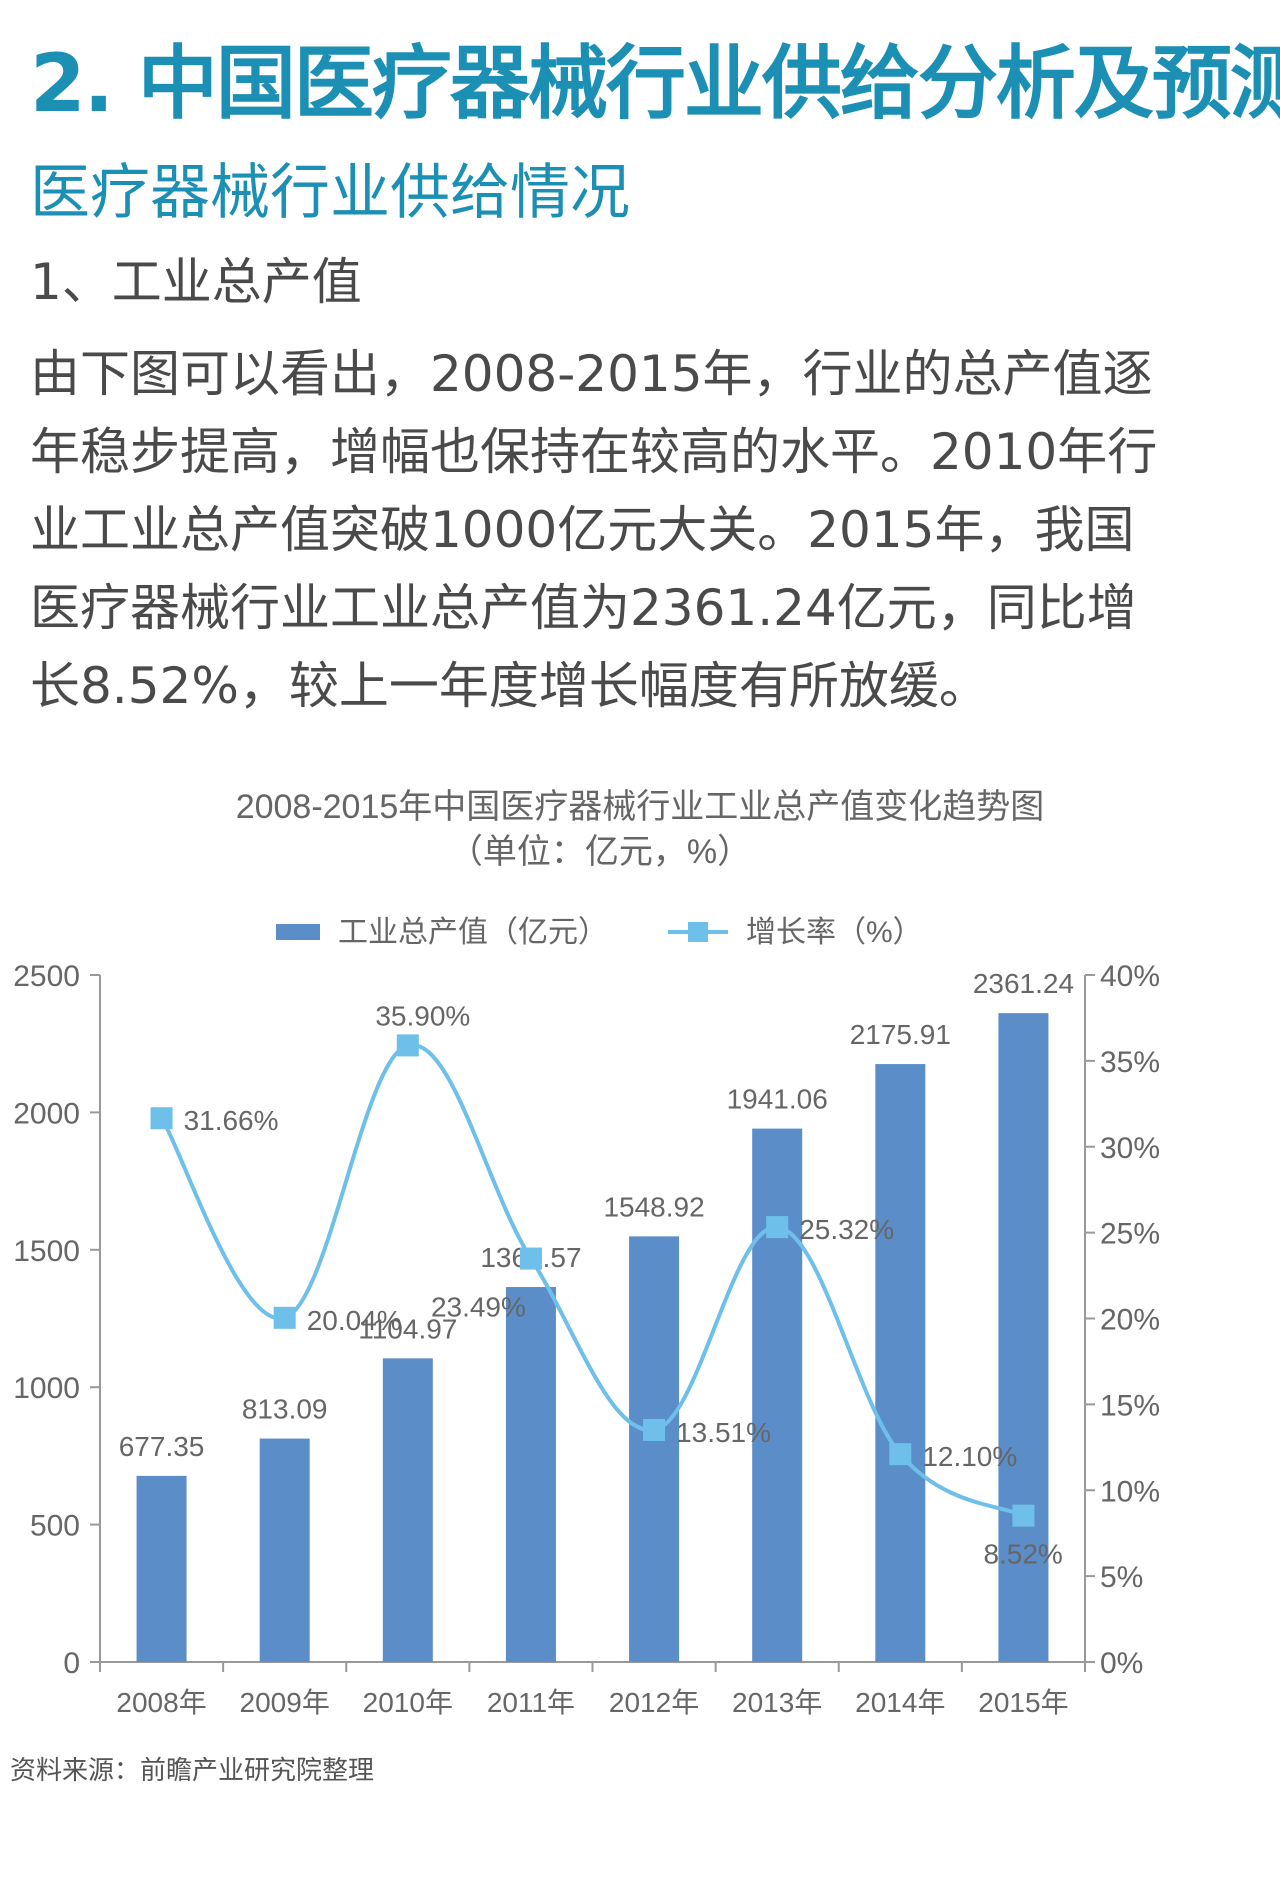  What do you see at coordinates (1023, 1702) in the screenshot?
I see `x-tick-label: 2015年` at bounding box center [1023, 1702].